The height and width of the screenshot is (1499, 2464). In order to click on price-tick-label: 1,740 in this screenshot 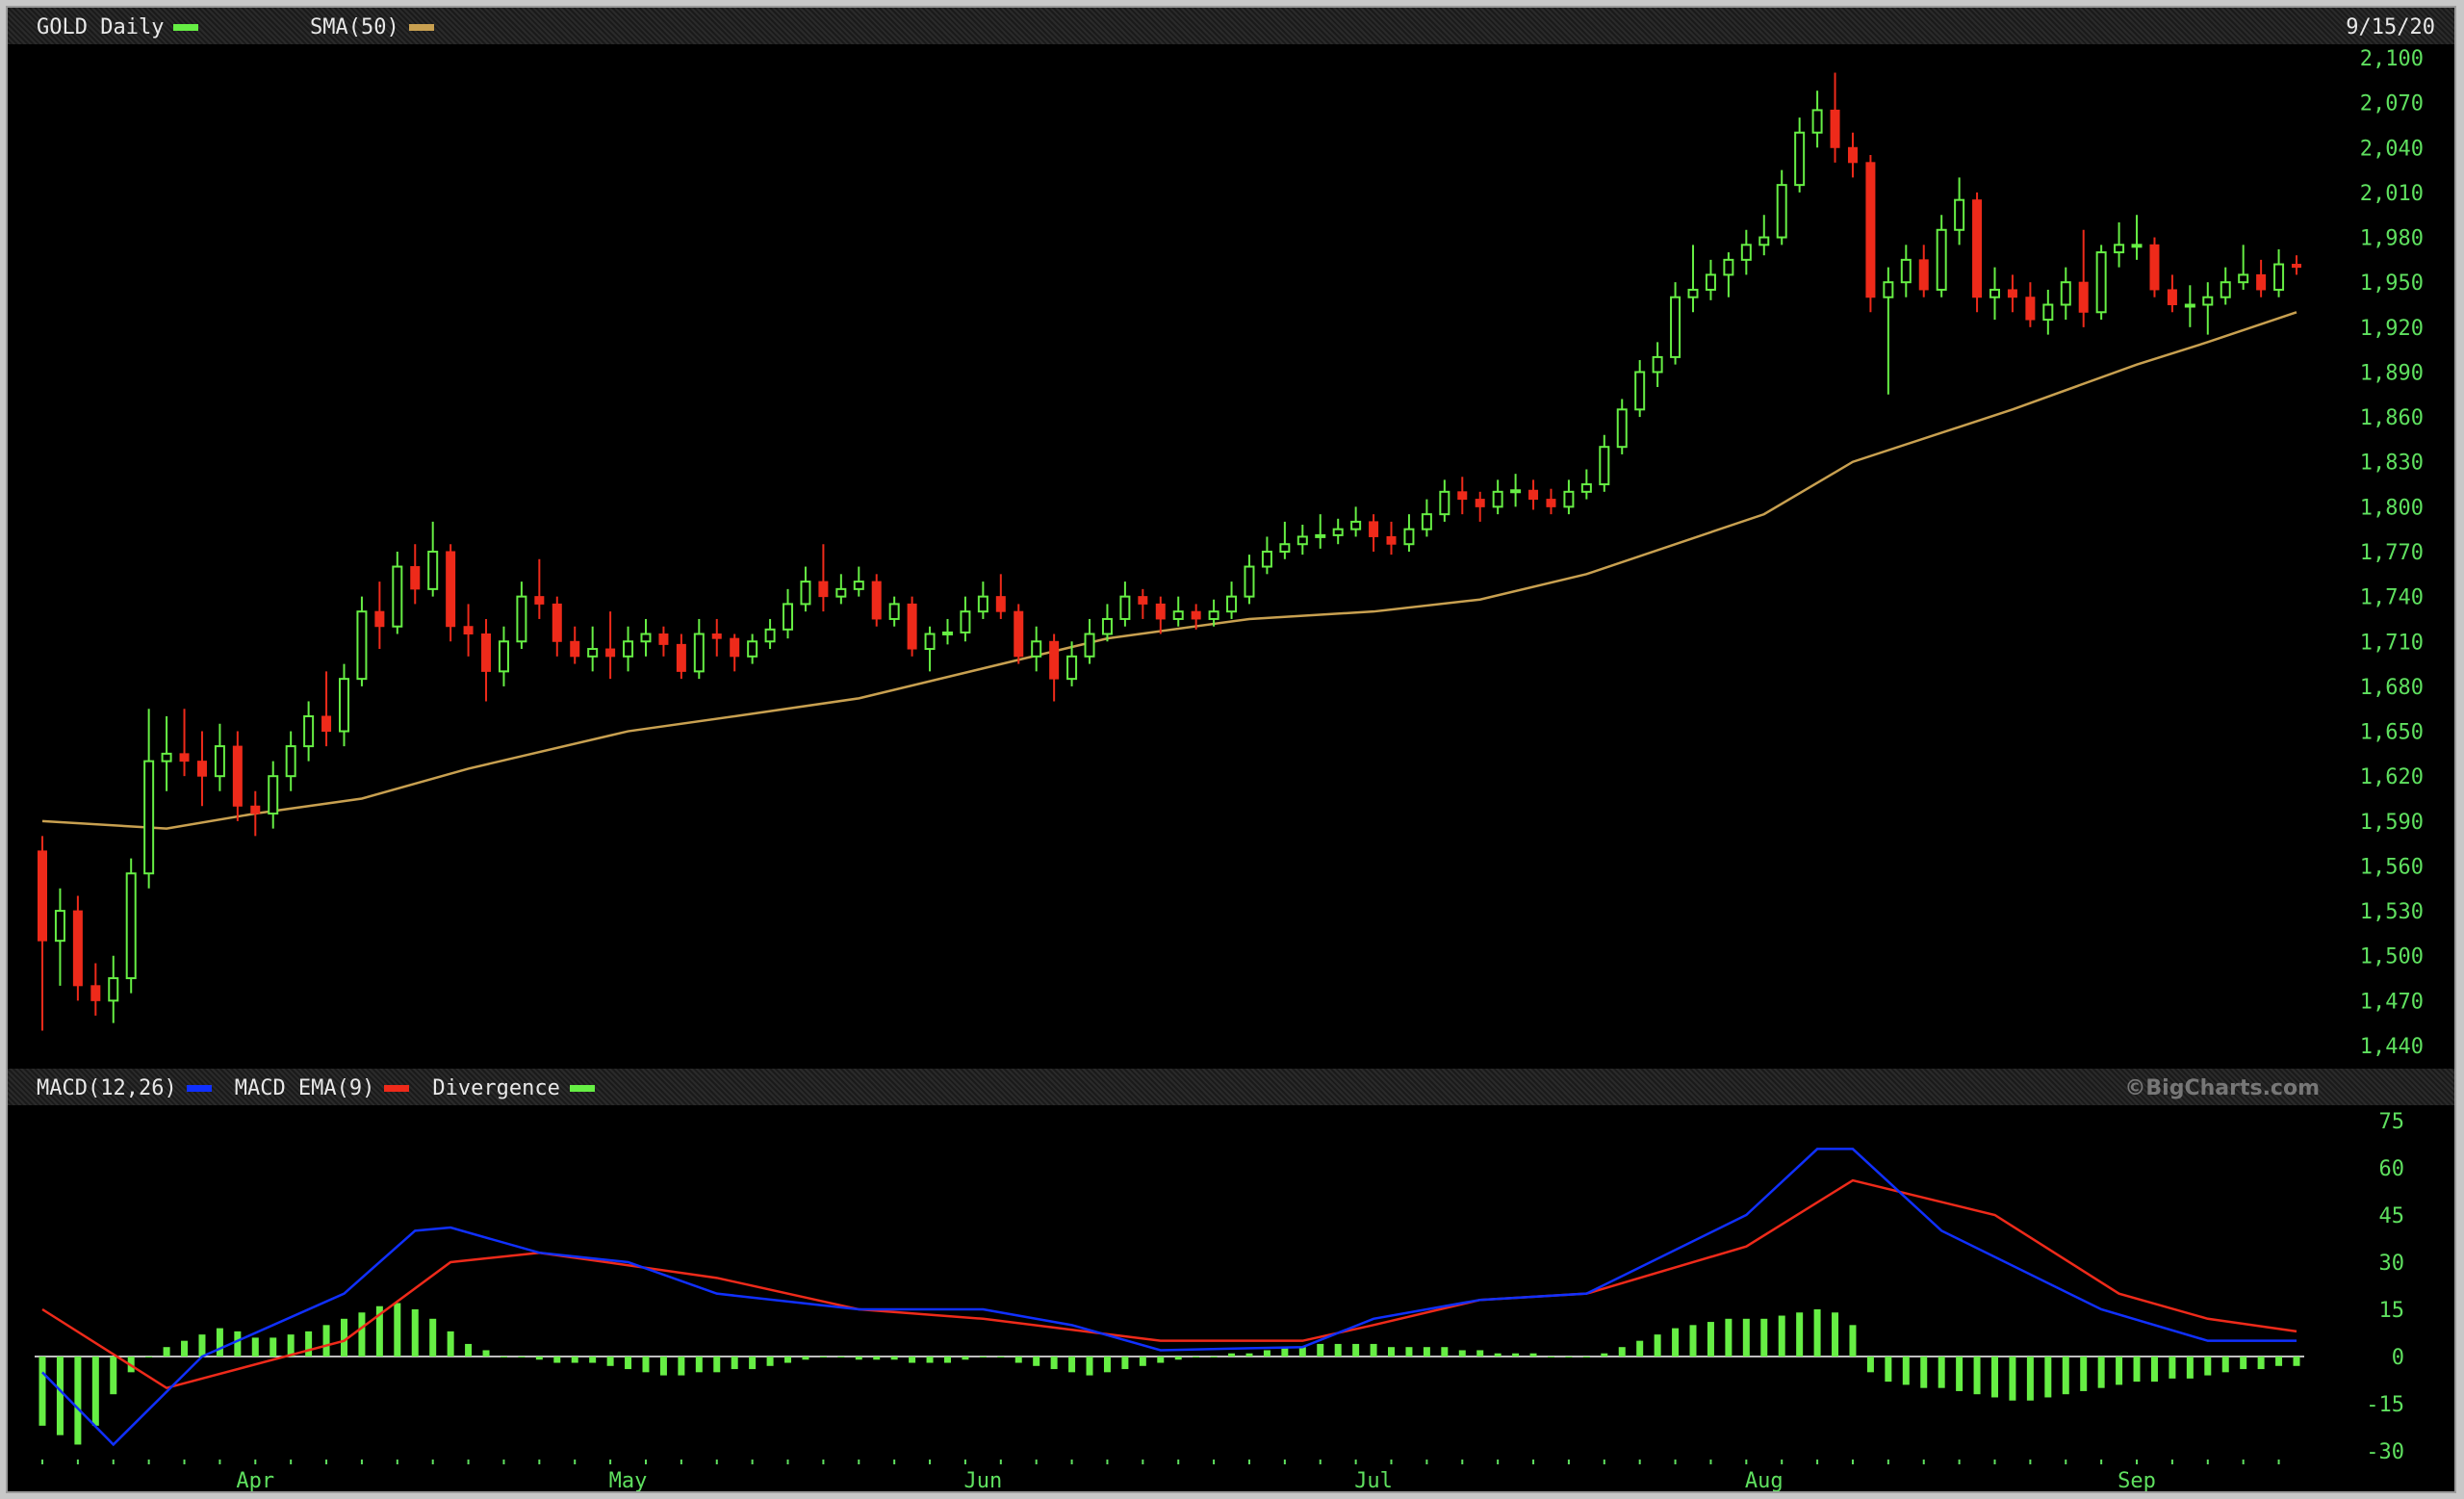, I will do `click(2392, 598)`.